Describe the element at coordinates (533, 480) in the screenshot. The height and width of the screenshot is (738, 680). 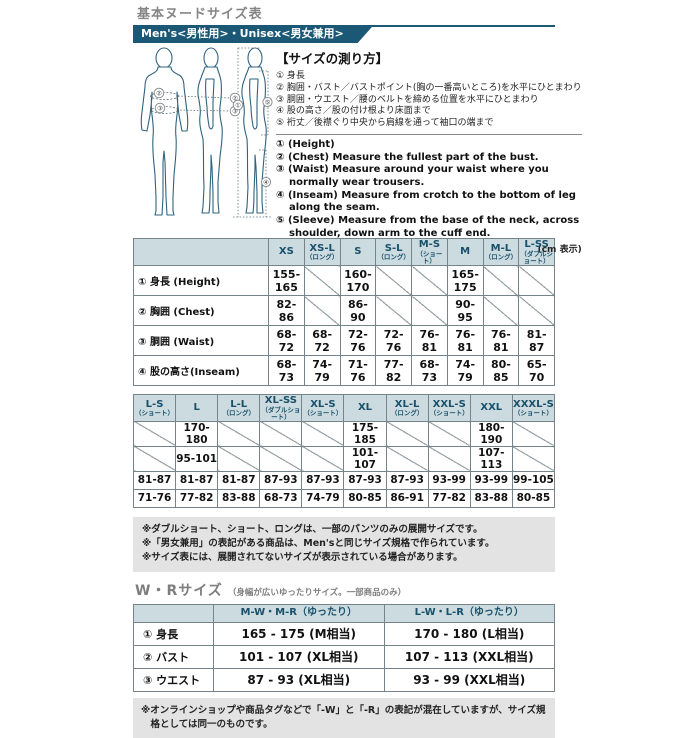
I see `value-cell: 99-105` at that location.